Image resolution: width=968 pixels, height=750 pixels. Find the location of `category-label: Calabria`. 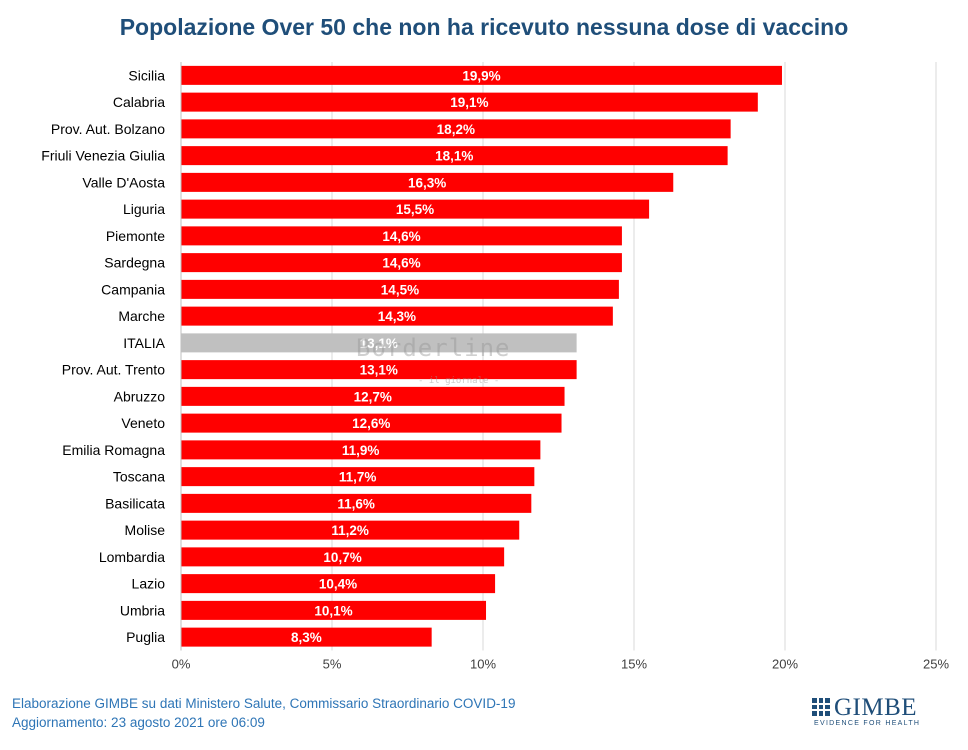

category-label: Calabria is located at coordinates (139, 102).